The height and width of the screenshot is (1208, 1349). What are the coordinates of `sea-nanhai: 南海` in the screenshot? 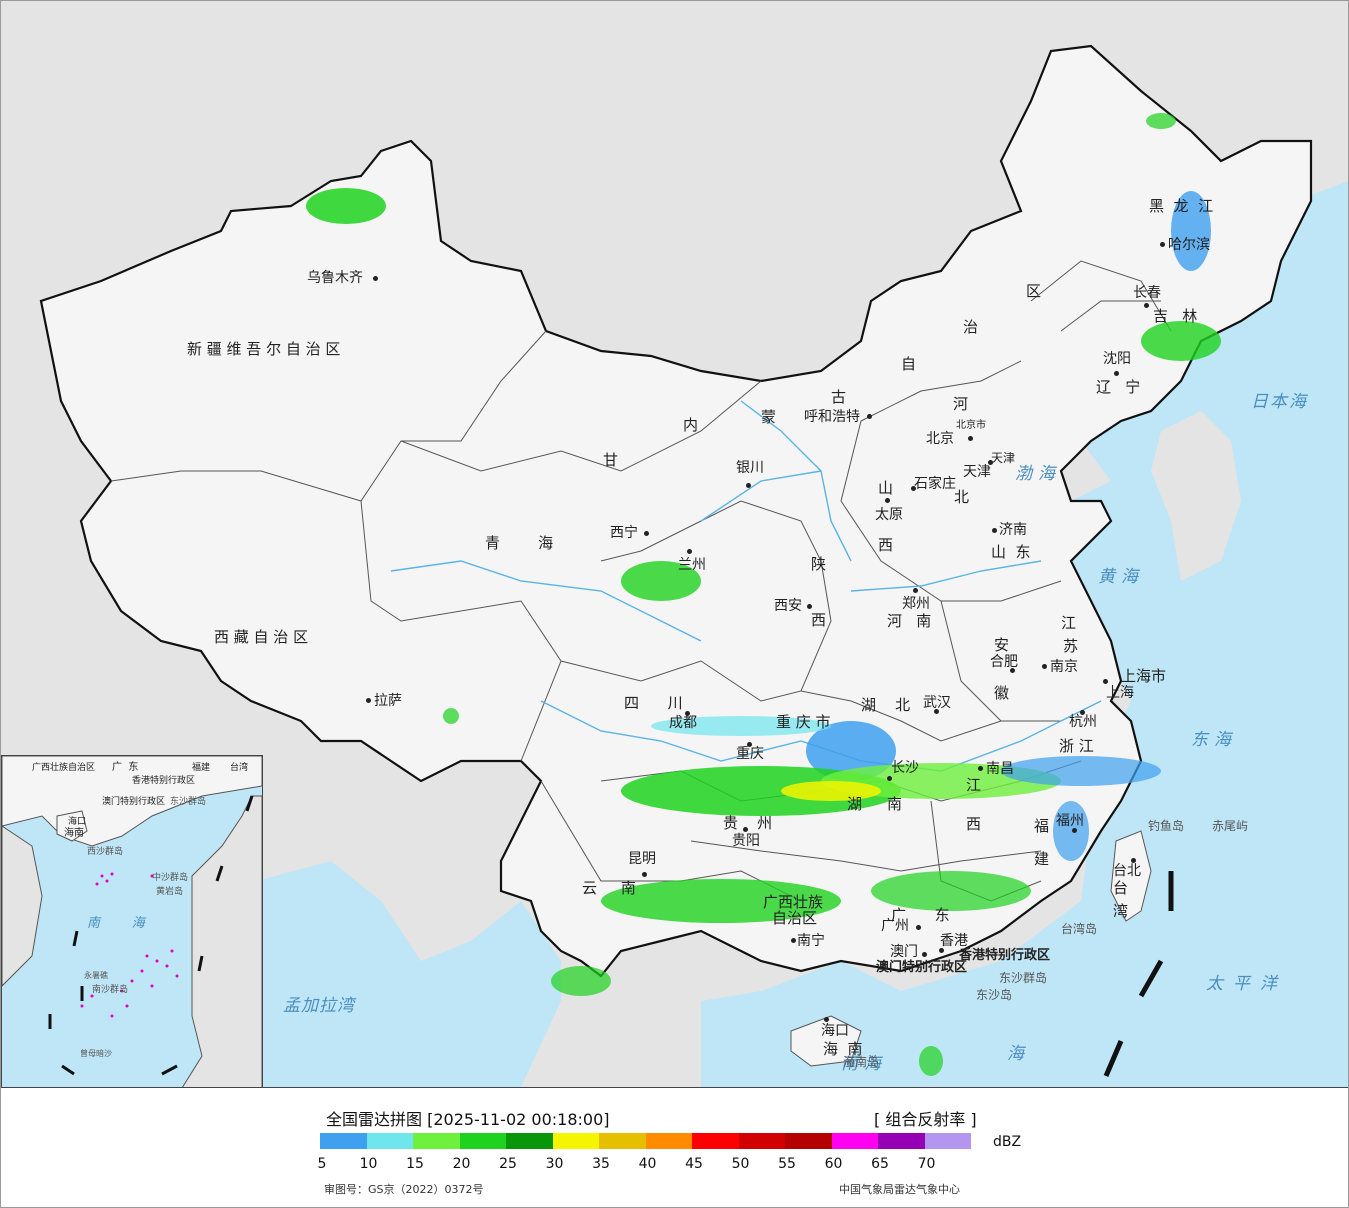 It's located at (864, 1064).